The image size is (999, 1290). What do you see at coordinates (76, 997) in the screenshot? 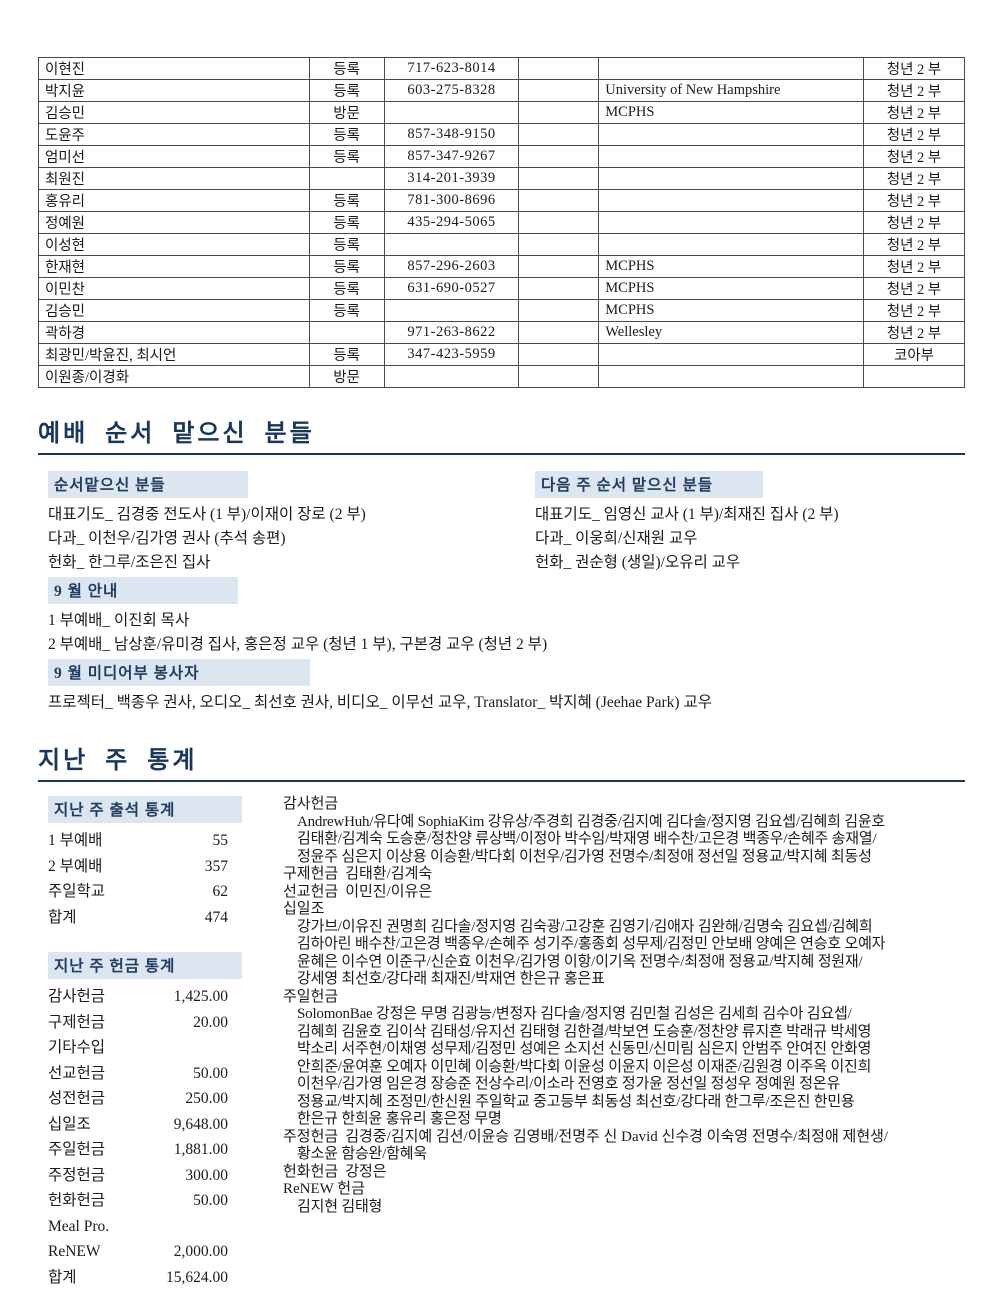
I see `offering-label: 감사헌금` at bounding box center [76, 997].